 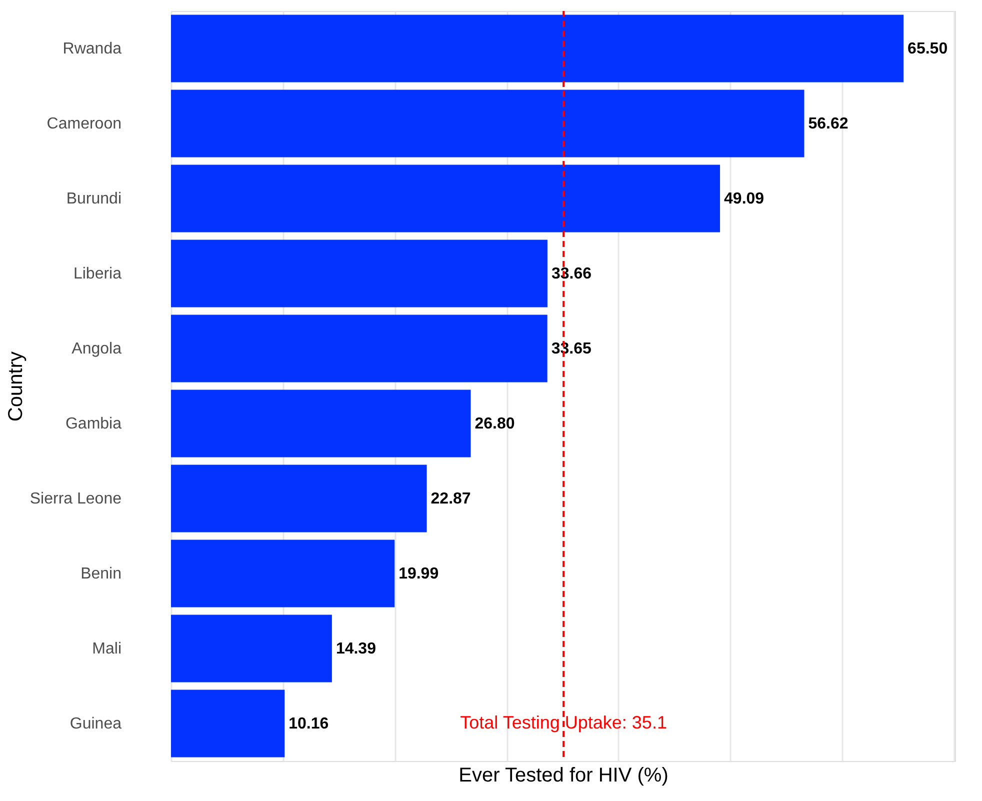 I want to click on data-label: 65.50, so click(x=928, y=49).